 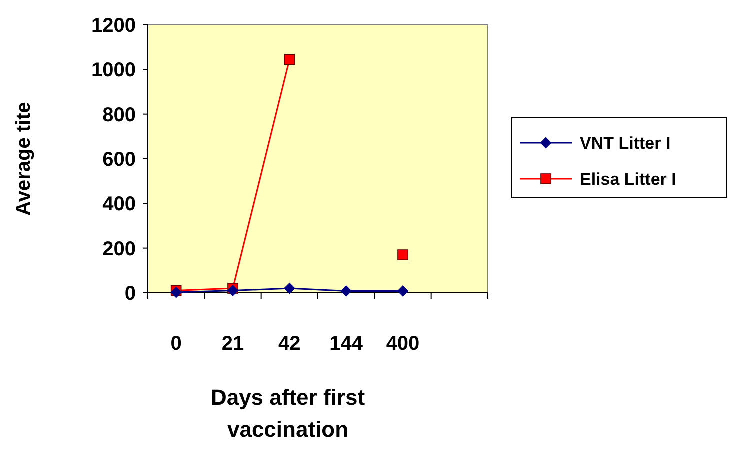 What do you see at coordinates (130, 294) in the screenshot?
I see `y-tick-label: 0` at bounding box center [130, 294].